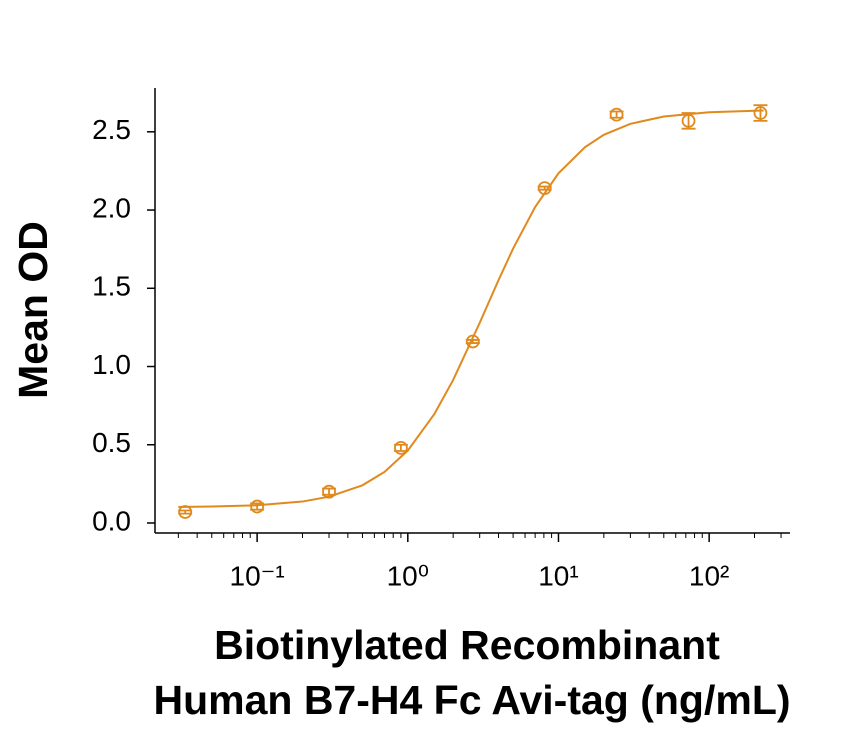  Describe the element at coordinates (111, 520) in the screenshot. I see `y-tick-label: 0.0` at that location.